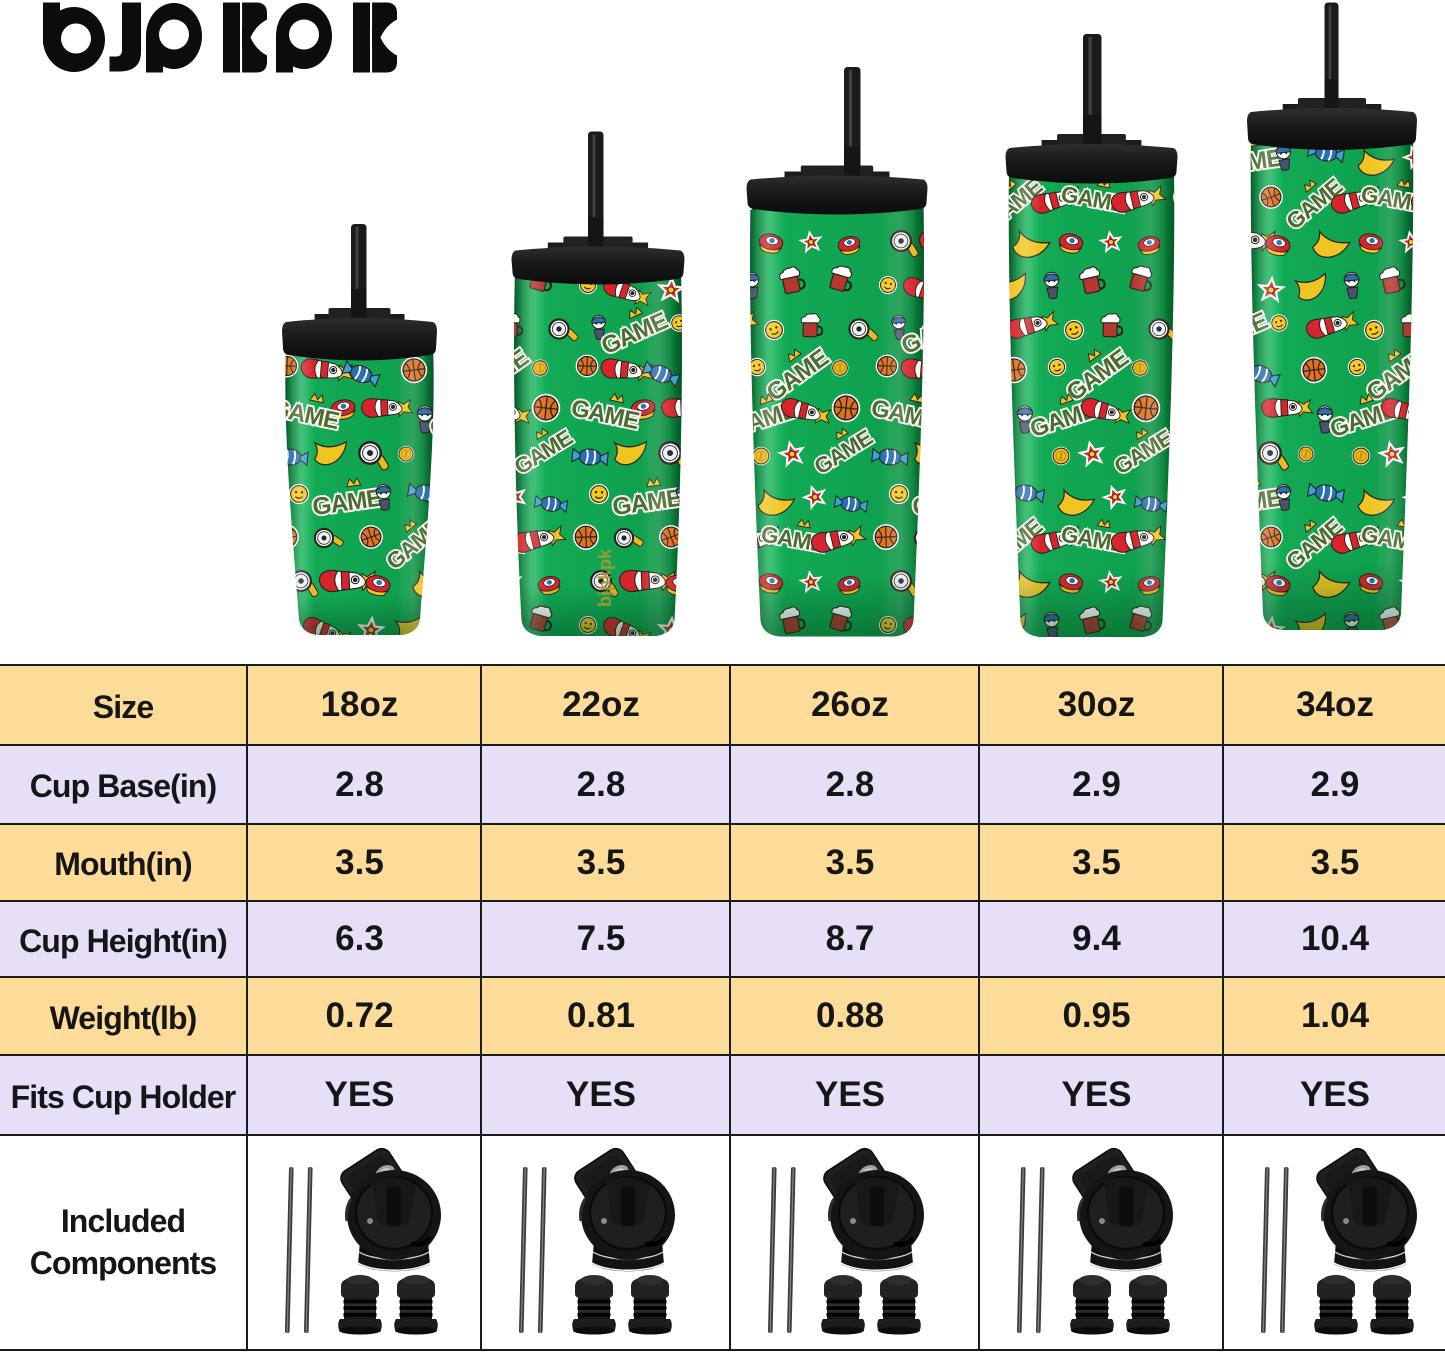 This screenshot has width=1445, height=1353. What do you see at coordinates (605, 577) in the screenshot?
I see `svg-text: bjpkpk` at bounding box center [605, 577].